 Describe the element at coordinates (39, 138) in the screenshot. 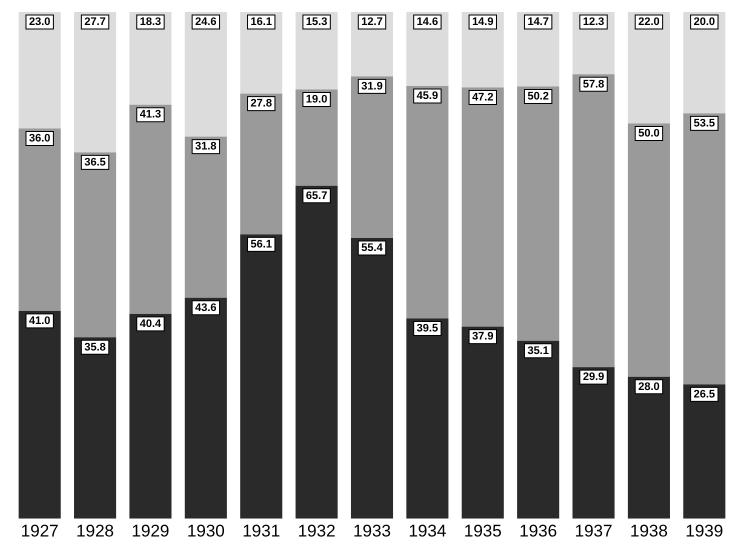

I see `data-label: 36.0` at that location.